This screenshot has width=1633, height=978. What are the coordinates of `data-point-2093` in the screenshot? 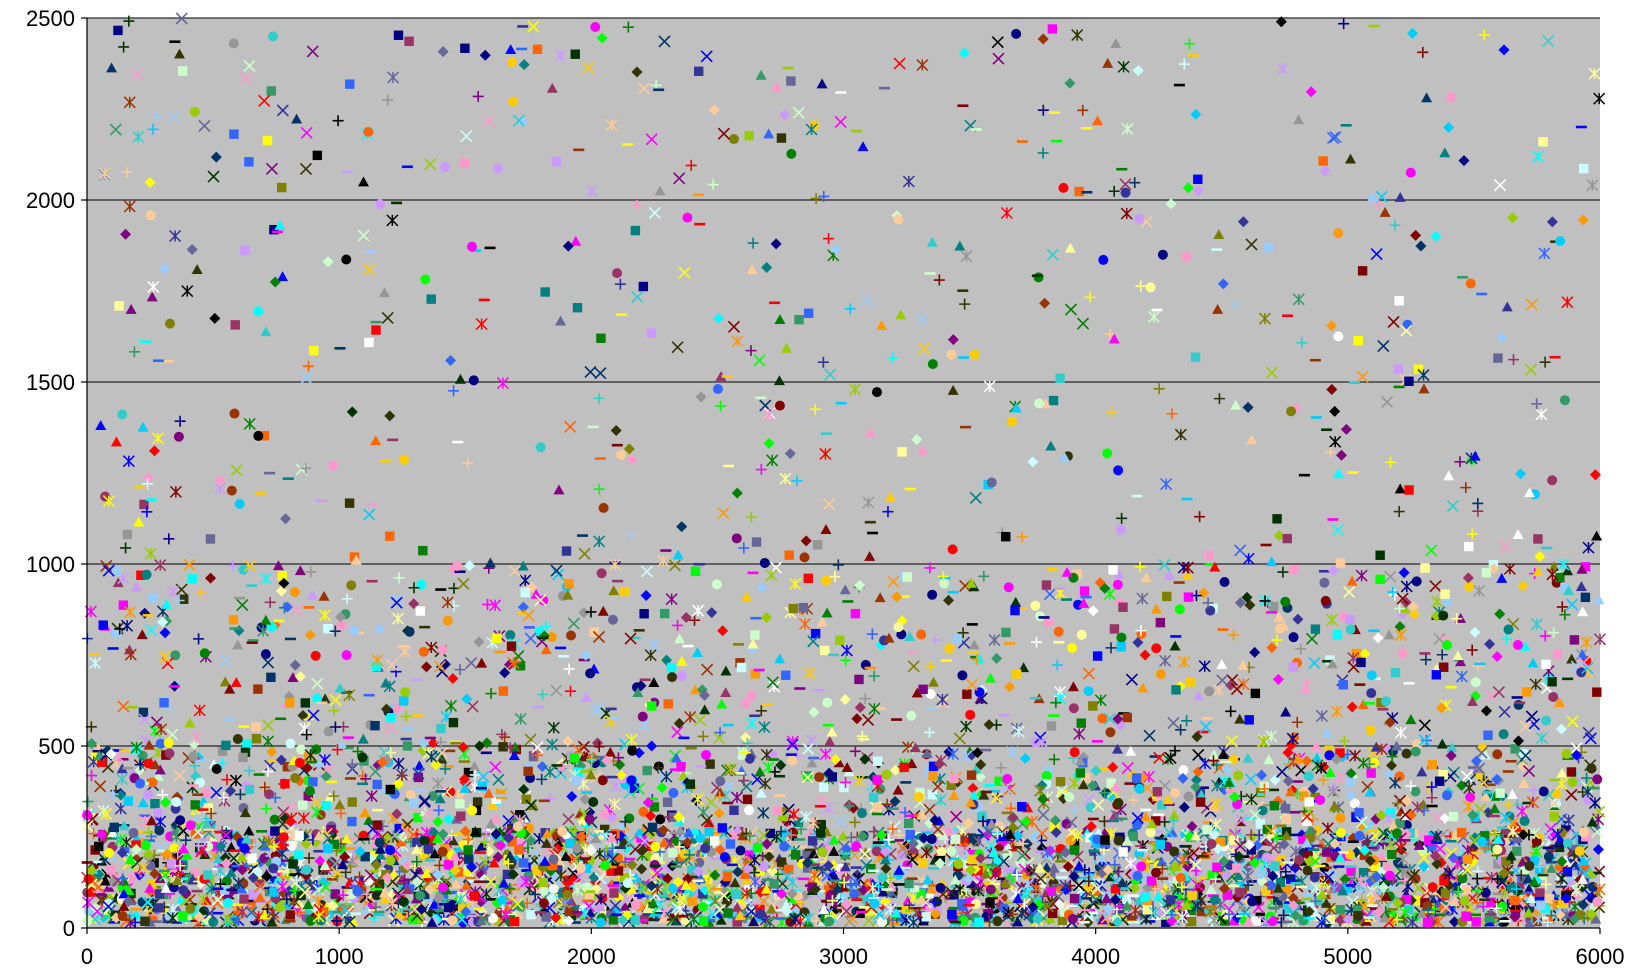 It's located at (132, 707).